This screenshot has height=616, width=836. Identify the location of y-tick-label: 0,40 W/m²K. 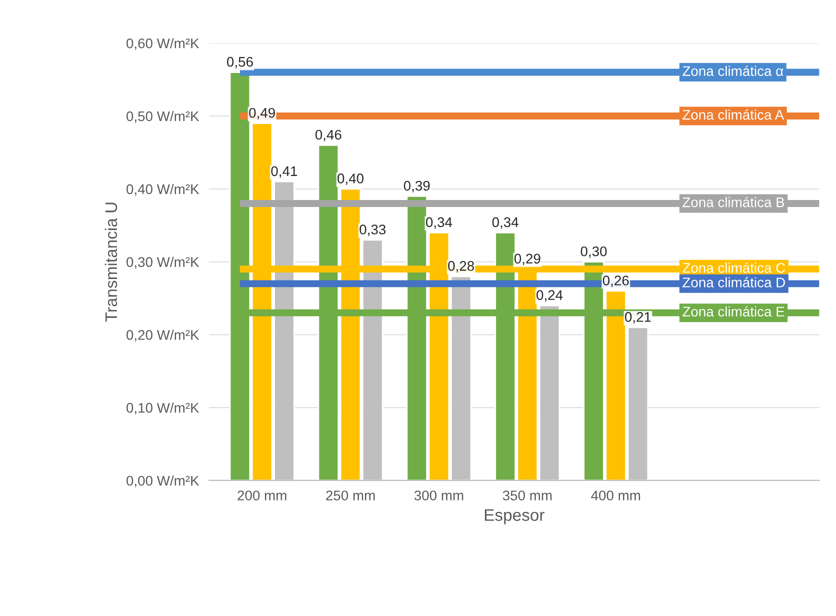
(163, 190).